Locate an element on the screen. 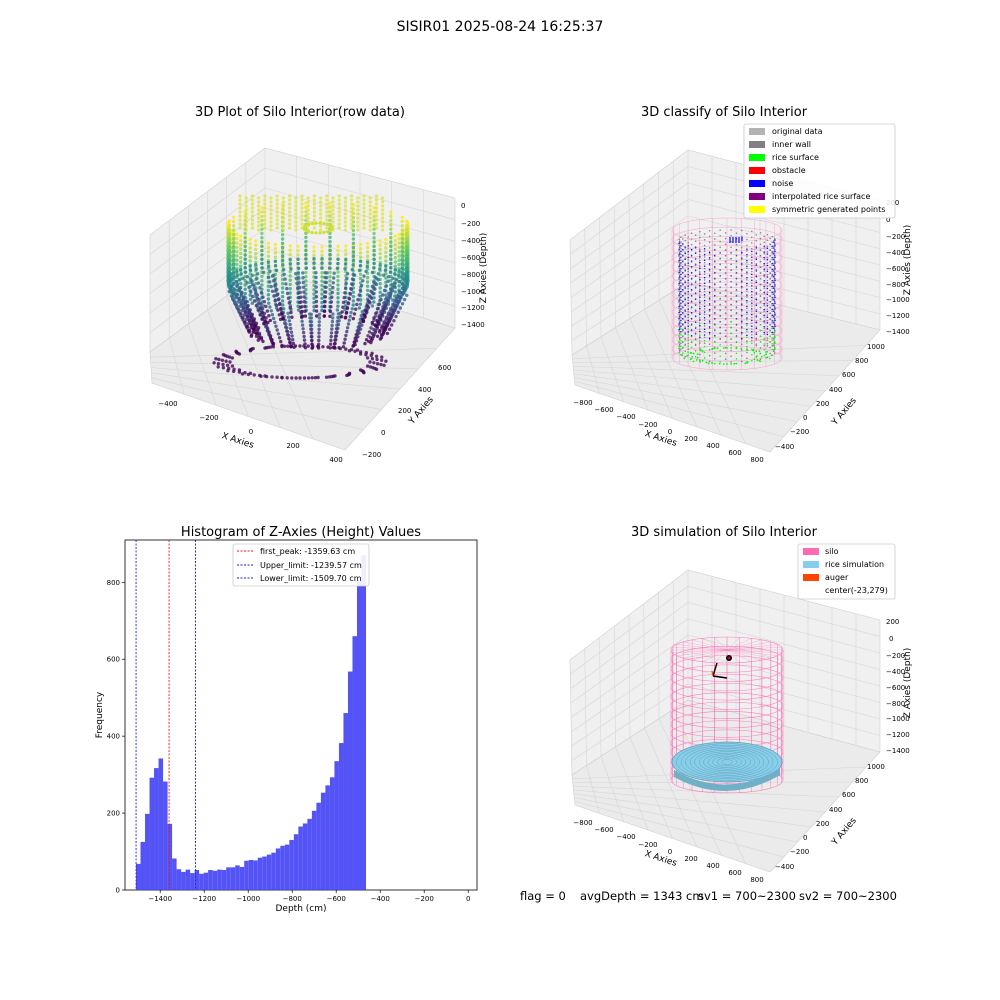 This screenshot has height=1000, width=1000. legend-swatch is located at coordinates (811, 564).